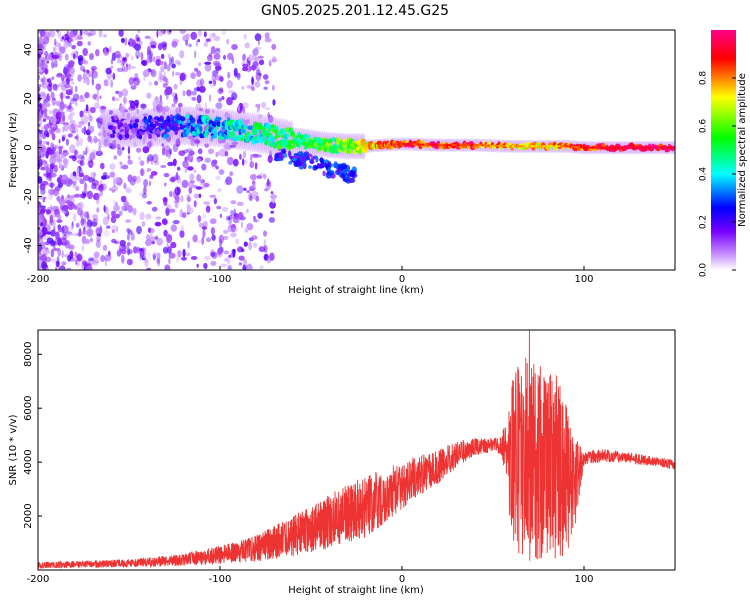 This screenshot has height=600, width=750. What do you see at coordinates (28, 515) in the screenshot?
I see `y-tick-label: 2000` at bounding box center [28, 515].